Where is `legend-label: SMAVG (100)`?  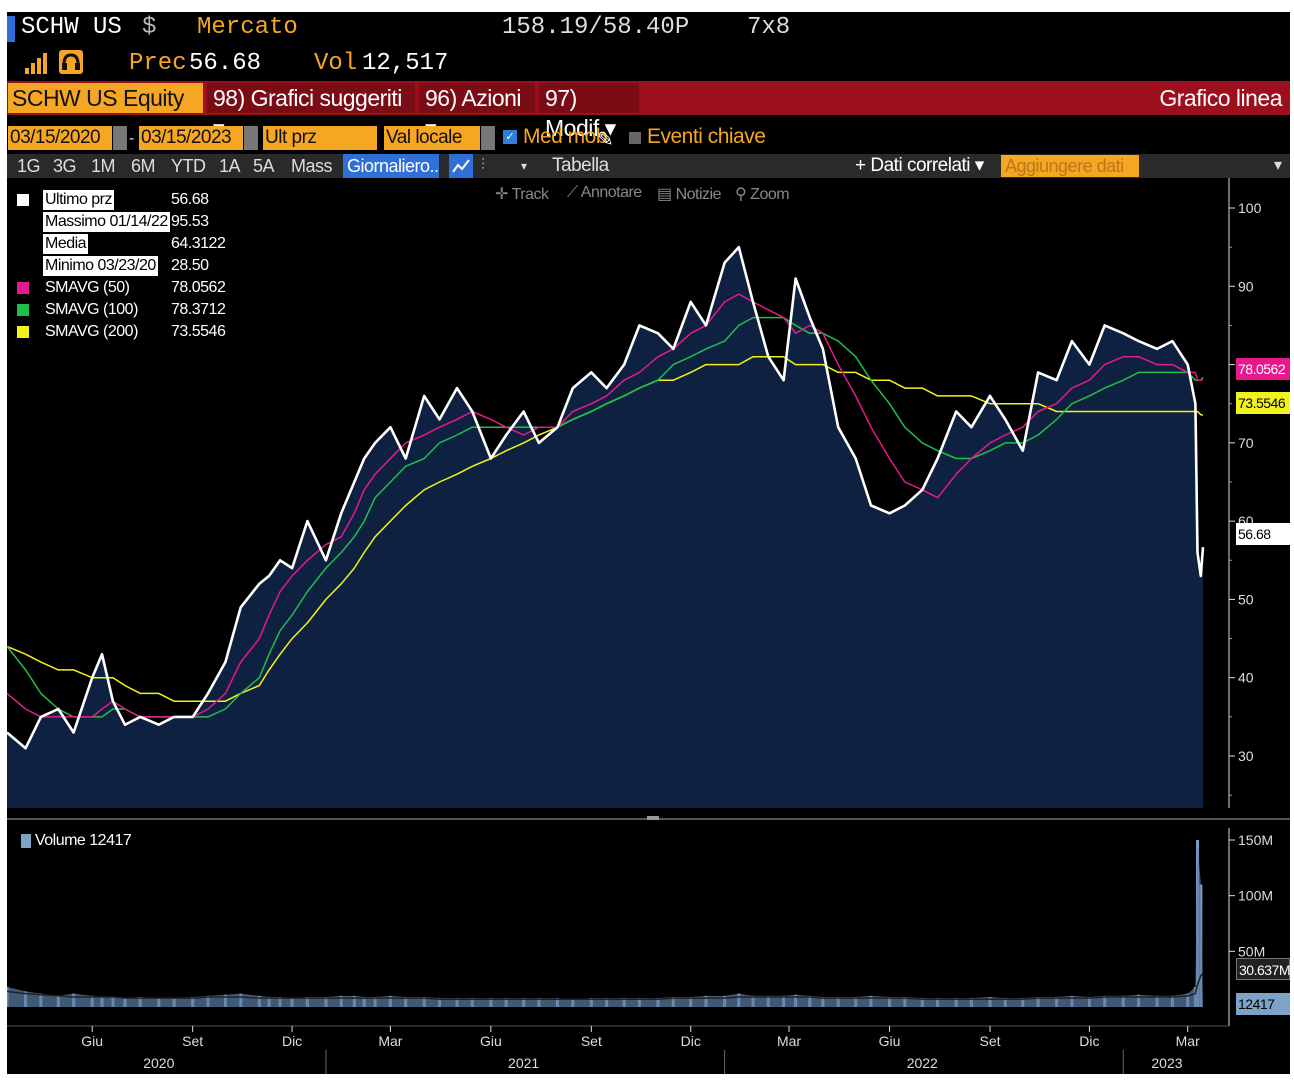
legend-label: SMAVG (100) is located at coordinates (91, 309).